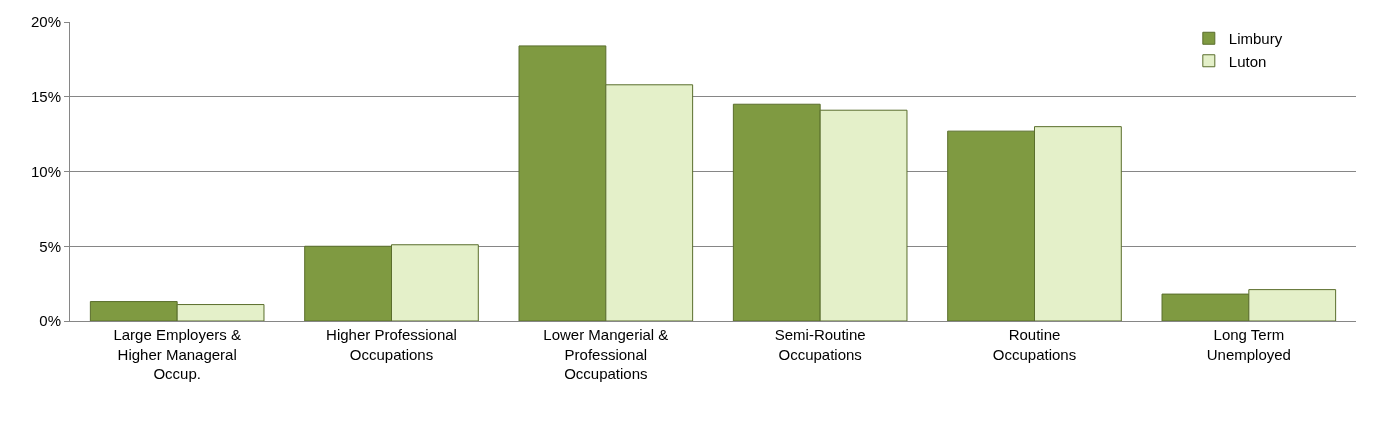 Image resolution: width=1376 pixels, height=423 pixels. I want to click on x-tick-label: Large Employers & Higher Manageral Occup., so click(177, 354).